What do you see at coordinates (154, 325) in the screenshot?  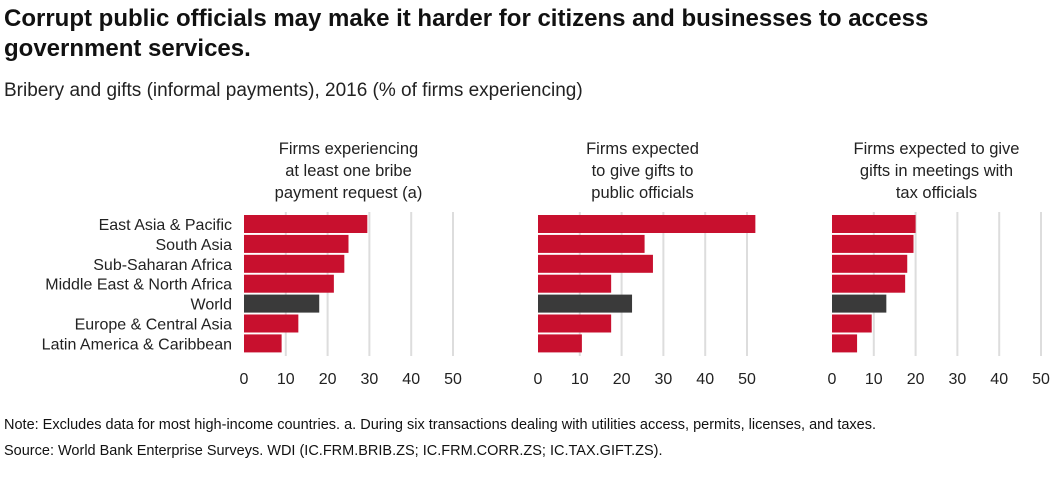 I see `category-label: Europe & Central Asia` at bounding box center [154, 325].